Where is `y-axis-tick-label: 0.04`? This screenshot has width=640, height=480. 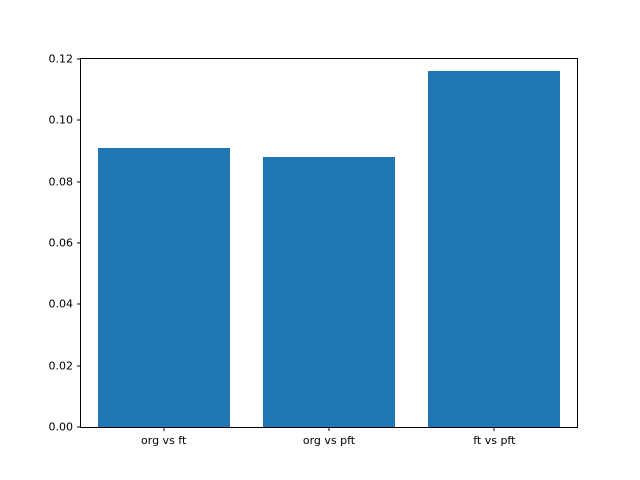 y-axis-tick-label: 0.04 is located at coordinates (61, 304).